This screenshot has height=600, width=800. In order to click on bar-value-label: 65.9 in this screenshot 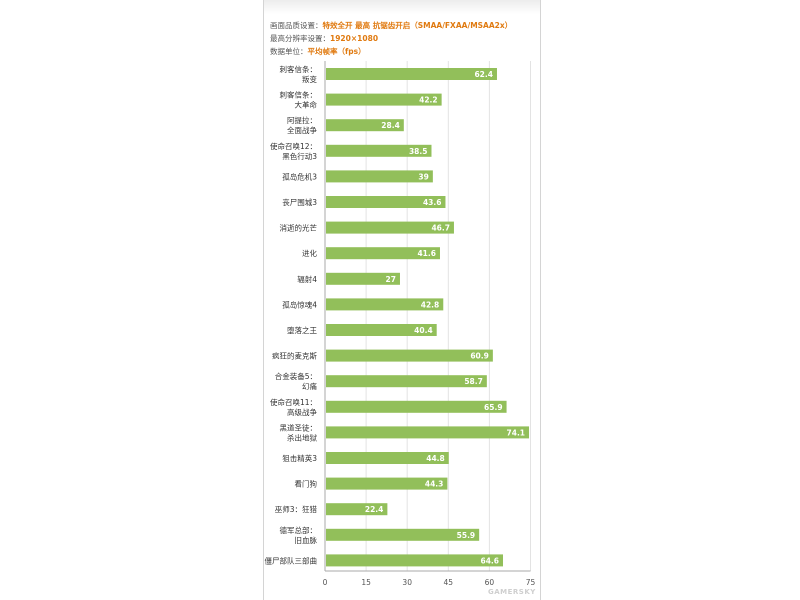, I will do `click(493, 407)`.